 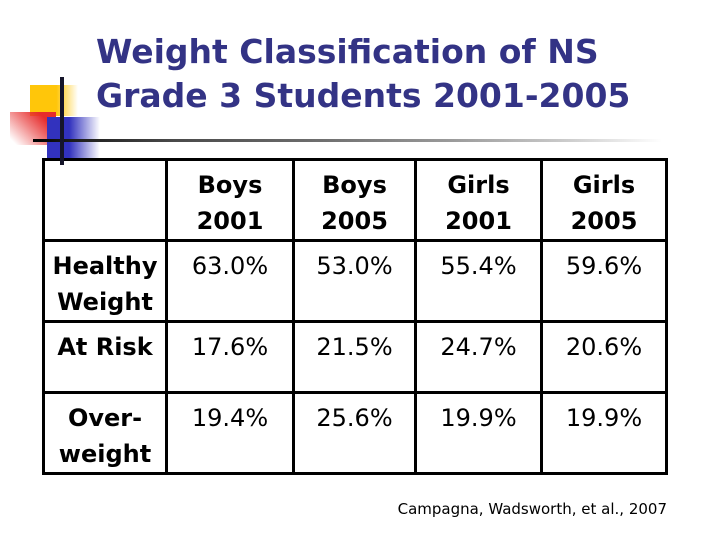 I want to click on blue-square-decoration, so click(x=73, y=137).